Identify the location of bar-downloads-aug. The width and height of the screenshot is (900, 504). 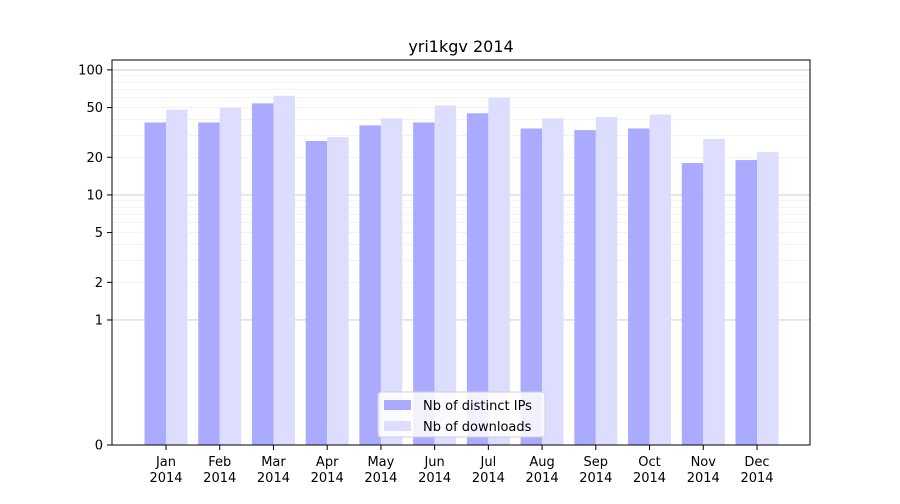
(553, 281).